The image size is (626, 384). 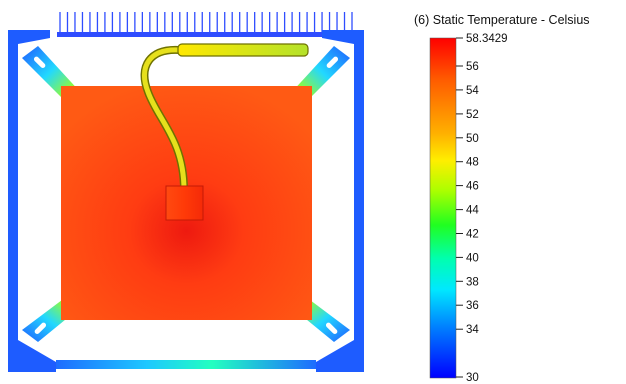 I want to click on heat-sink-base, so click(x=205, y=34).